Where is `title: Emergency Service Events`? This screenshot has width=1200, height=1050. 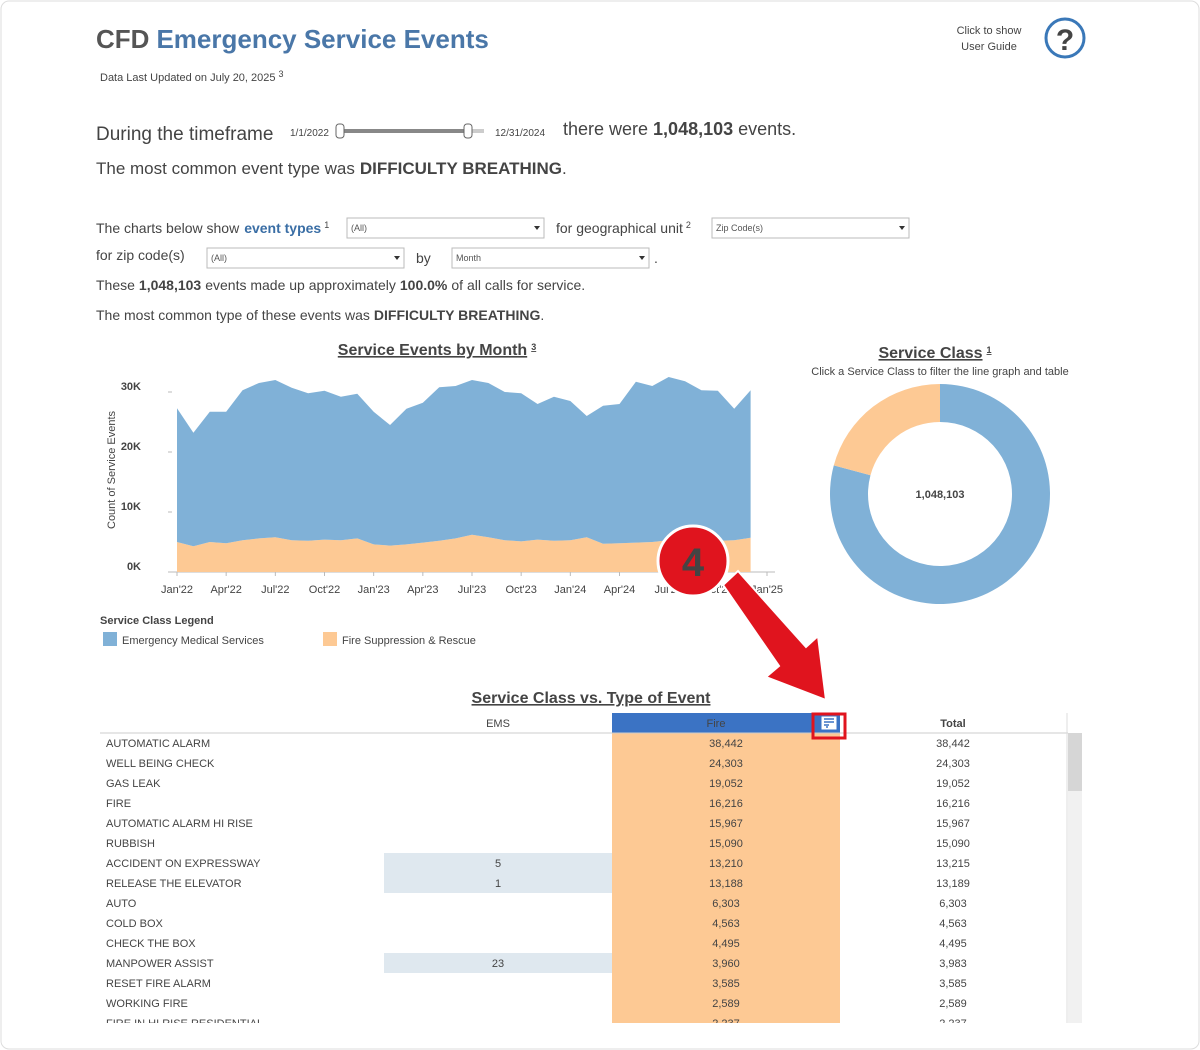 title: Emergency Service Events is located at coordinates (322, 39).